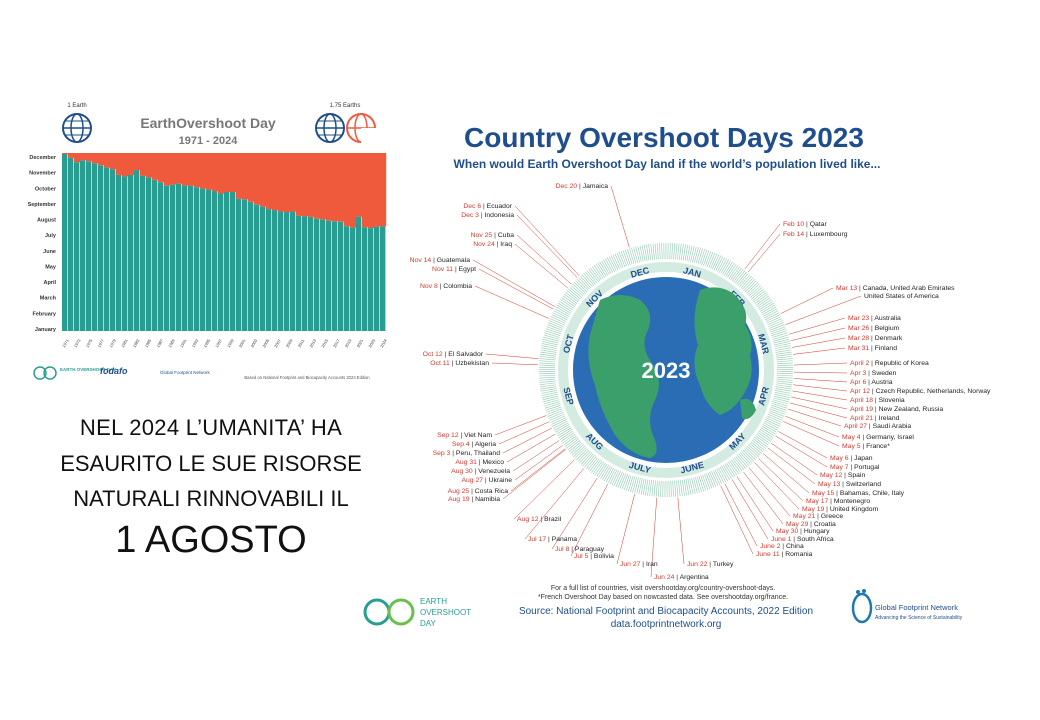 The image size is (1040, 720). I want to click on country-label-text: Aug 19 | Namibia, so click(474, 499).